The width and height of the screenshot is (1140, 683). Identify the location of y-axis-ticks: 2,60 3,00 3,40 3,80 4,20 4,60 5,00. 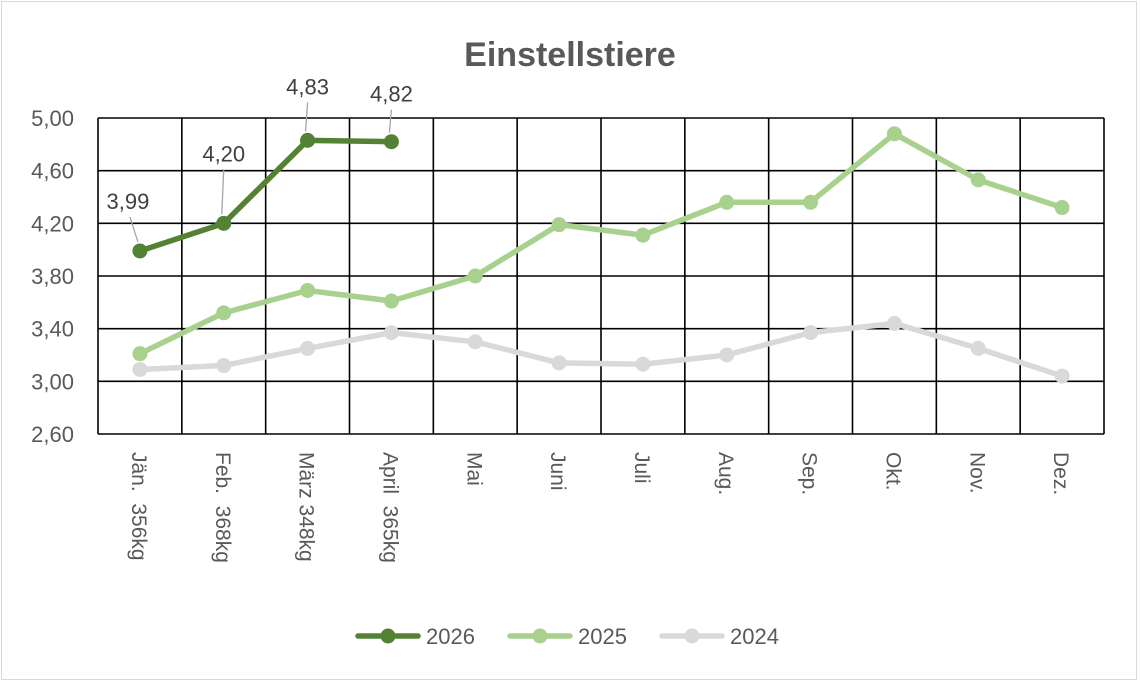
(52, 276).